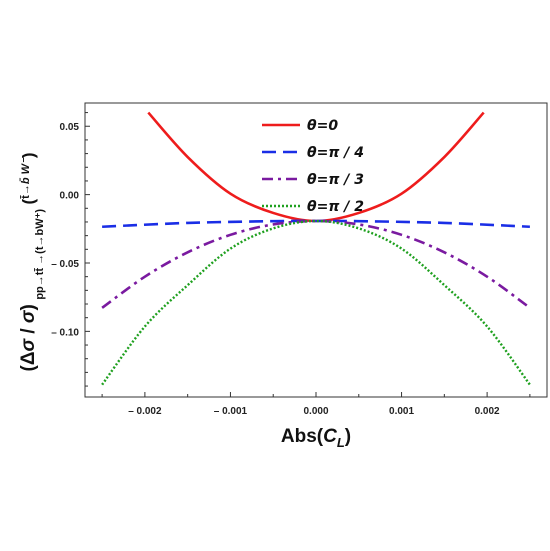  I want to click on legend-label: θ=π / 4, so click(335, 153).